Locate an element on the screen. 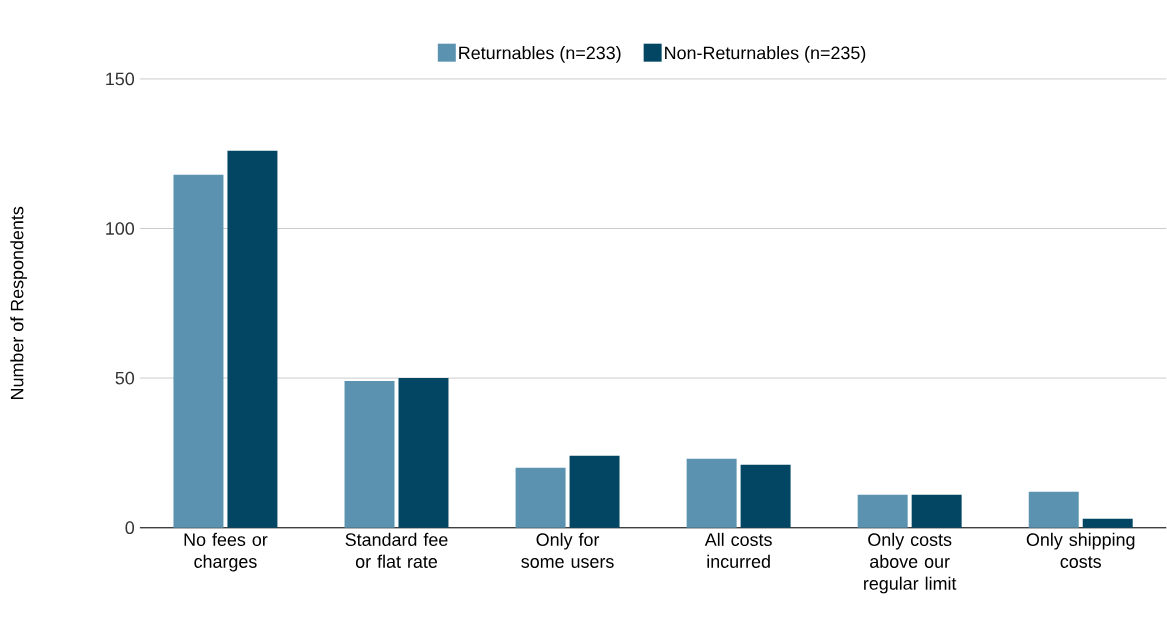  y-axis-title: Number of Respondents is located at coordinates (18, 303).